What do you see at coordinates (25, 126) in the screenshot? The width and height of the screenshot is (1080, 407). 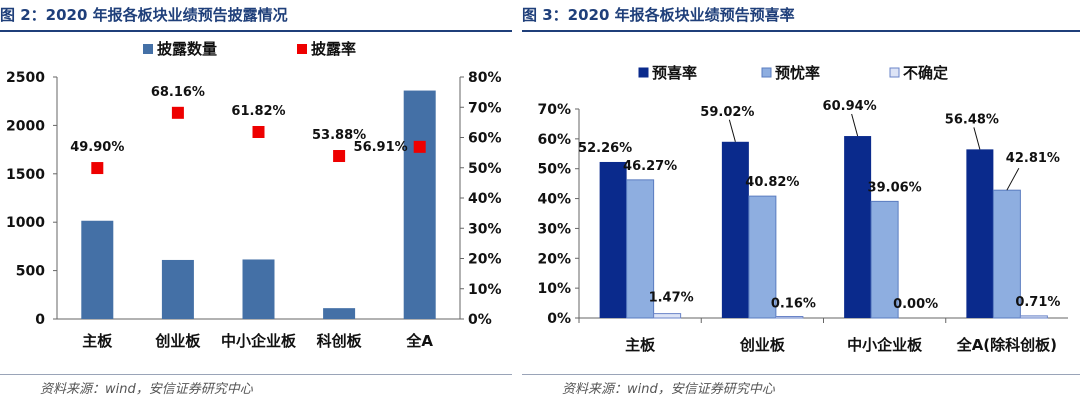 I see `left-tick-label: 2000` at bounding box center [25, 126].